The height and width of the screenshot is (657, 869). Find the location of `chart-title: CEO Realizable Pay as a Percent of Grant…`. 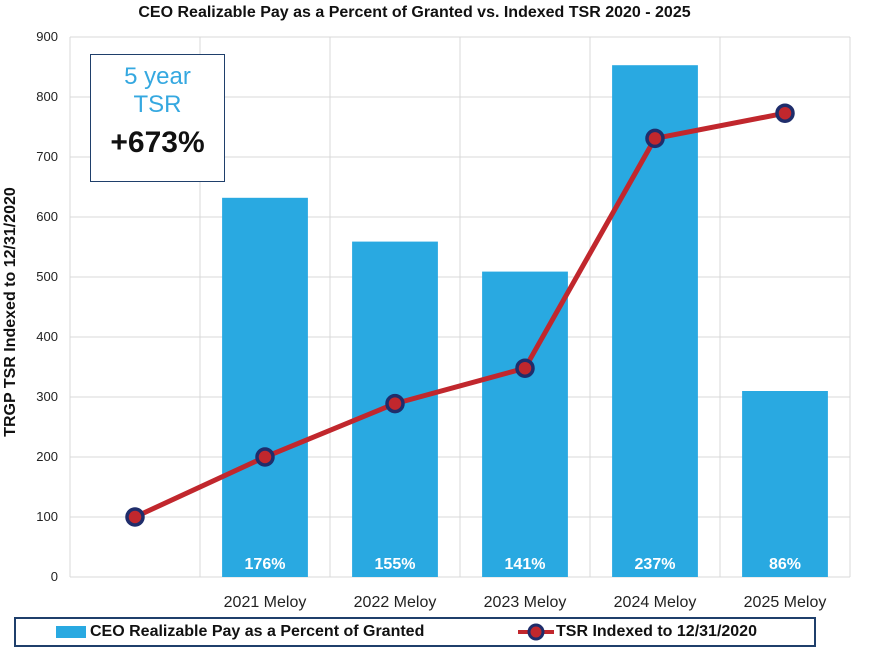

chart-title: CEO Realizable Pay as a Percent of Grant… is located at coordinates (414, 12).